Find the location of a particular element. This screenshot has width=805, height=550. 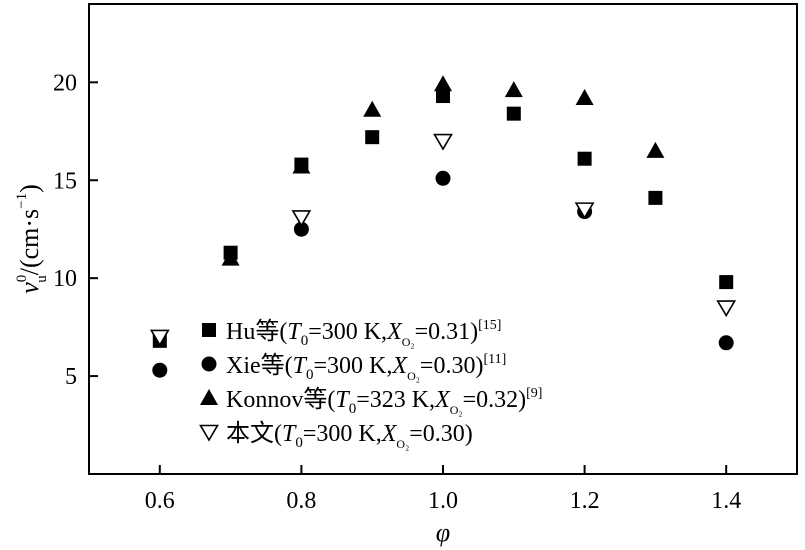

legend-label-hu: Hu等(T0=300 K,XO₂=0.31)[15] is located at coordinates (363, 333).